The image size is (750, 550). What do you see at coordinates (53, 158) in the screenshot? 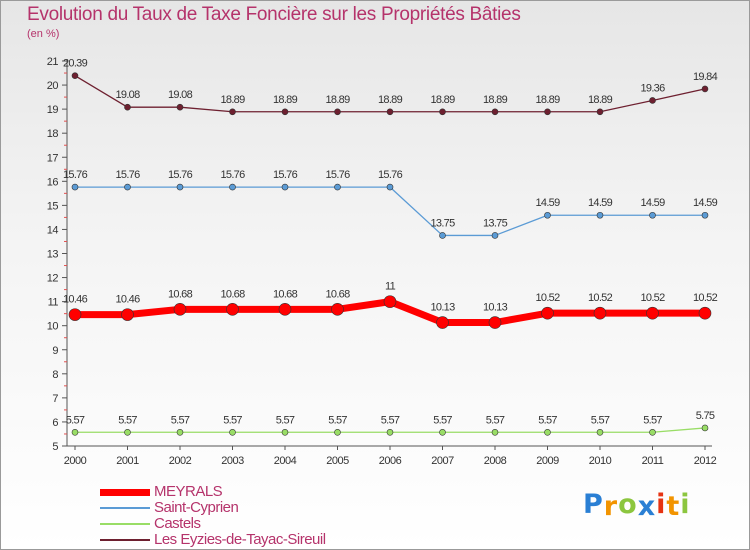
I see `y-tick-label: 17` at bounding box center [53, 158].